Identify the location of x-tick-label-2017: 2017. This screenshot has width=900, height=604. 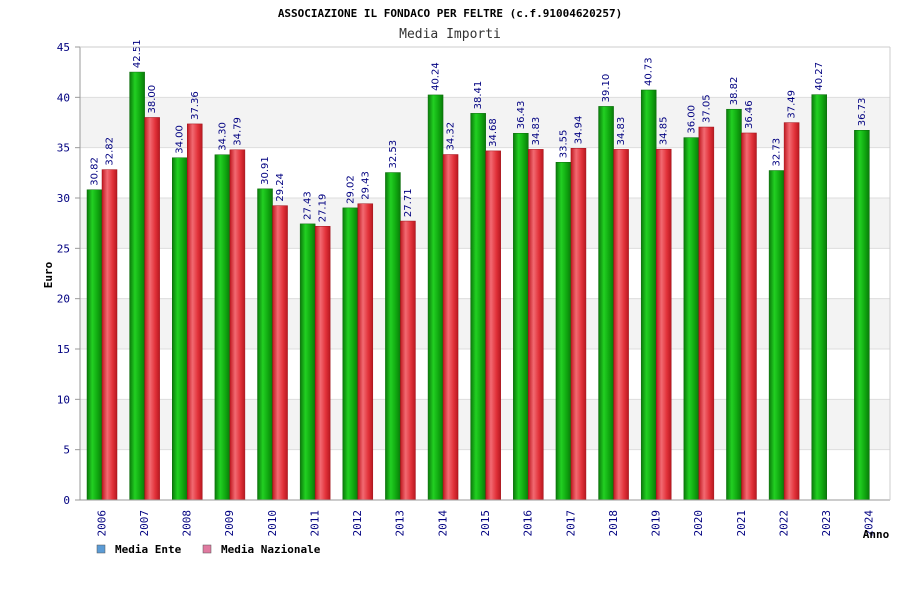
(570, 523).